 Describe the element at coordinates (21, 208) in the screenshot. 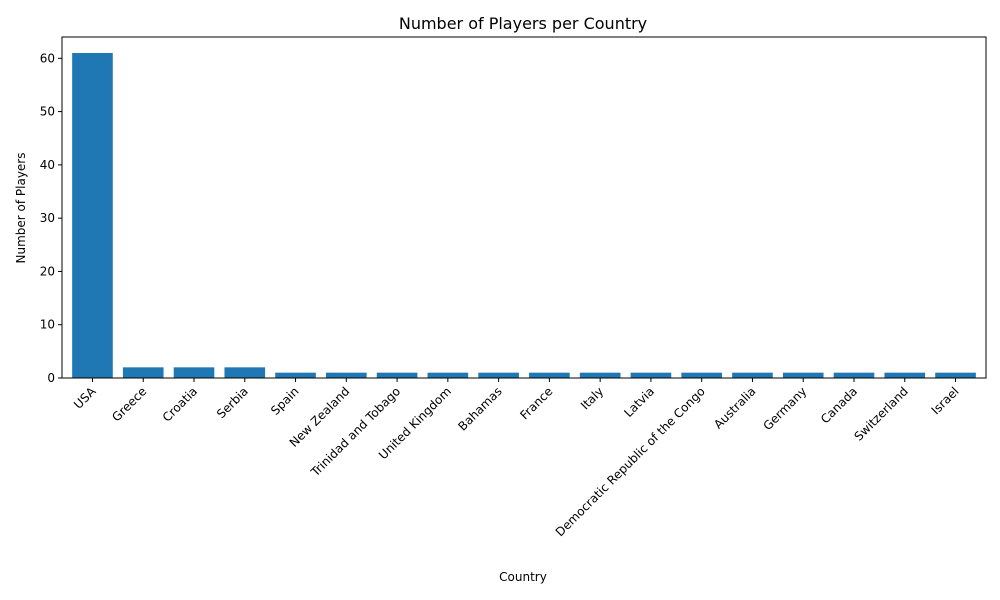

I see `y-axis-label: Number of Players` at that location.